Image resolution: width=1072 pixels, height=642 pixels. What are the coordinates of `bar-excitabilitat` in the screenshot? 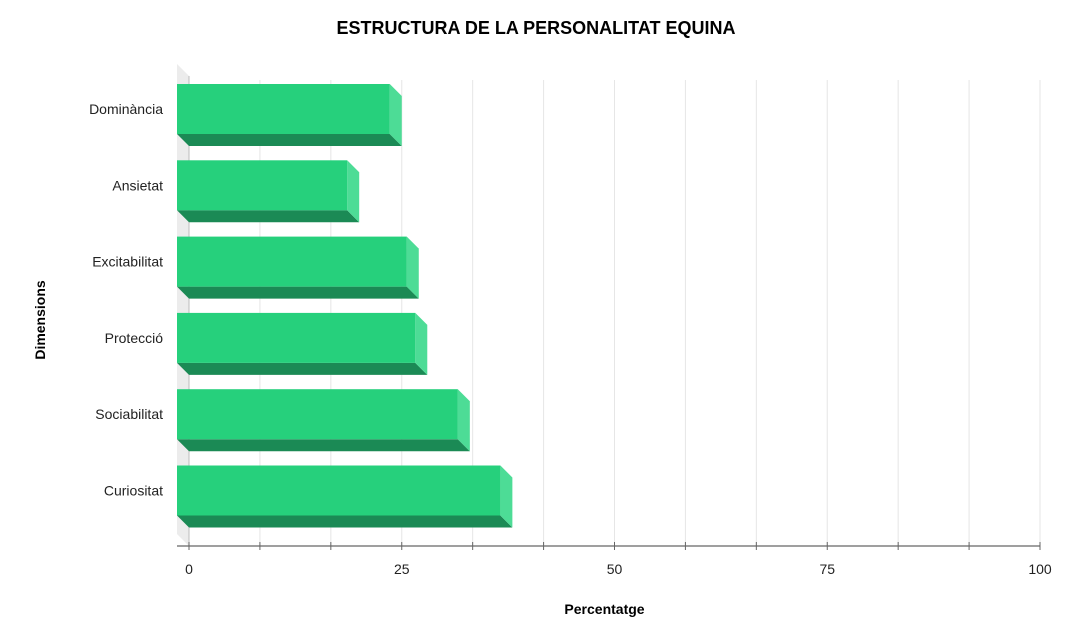 It's located at (298, 267).